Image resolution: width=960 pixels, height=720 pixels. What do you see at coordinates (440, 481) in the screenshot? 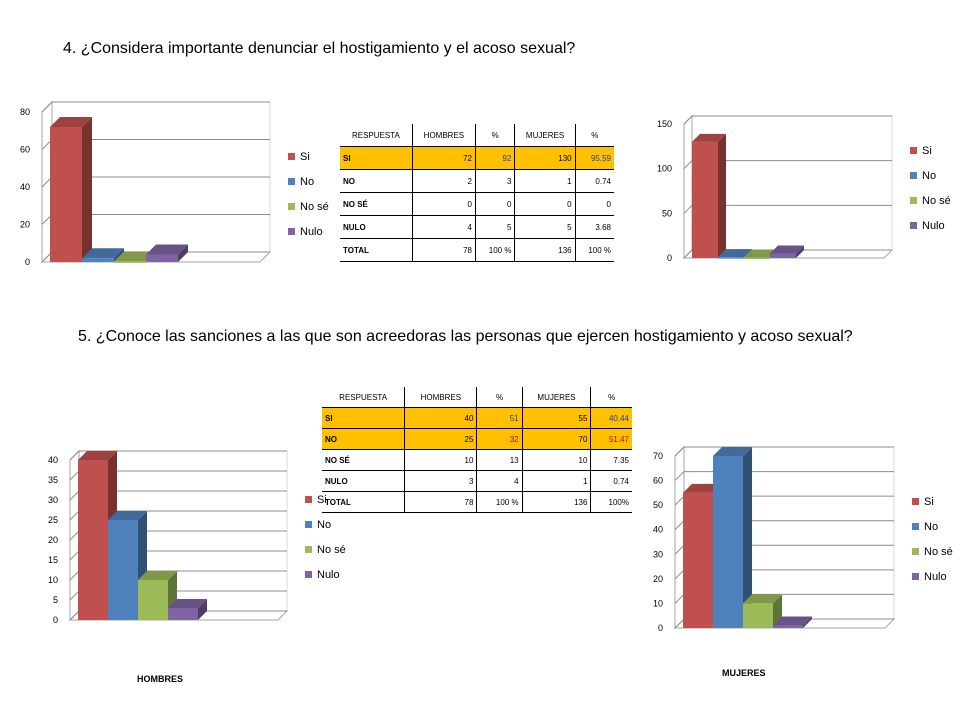
I see `table-cell: 3` at bounding box center [440, 481].